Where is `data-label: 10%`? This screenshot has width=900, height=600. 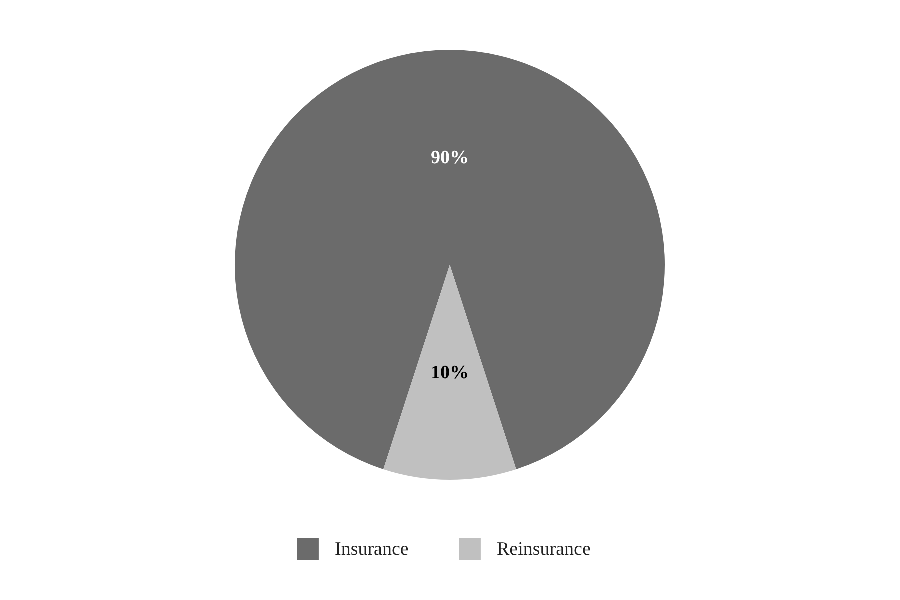
data-label: 10% is located at coordinates (450, 373).